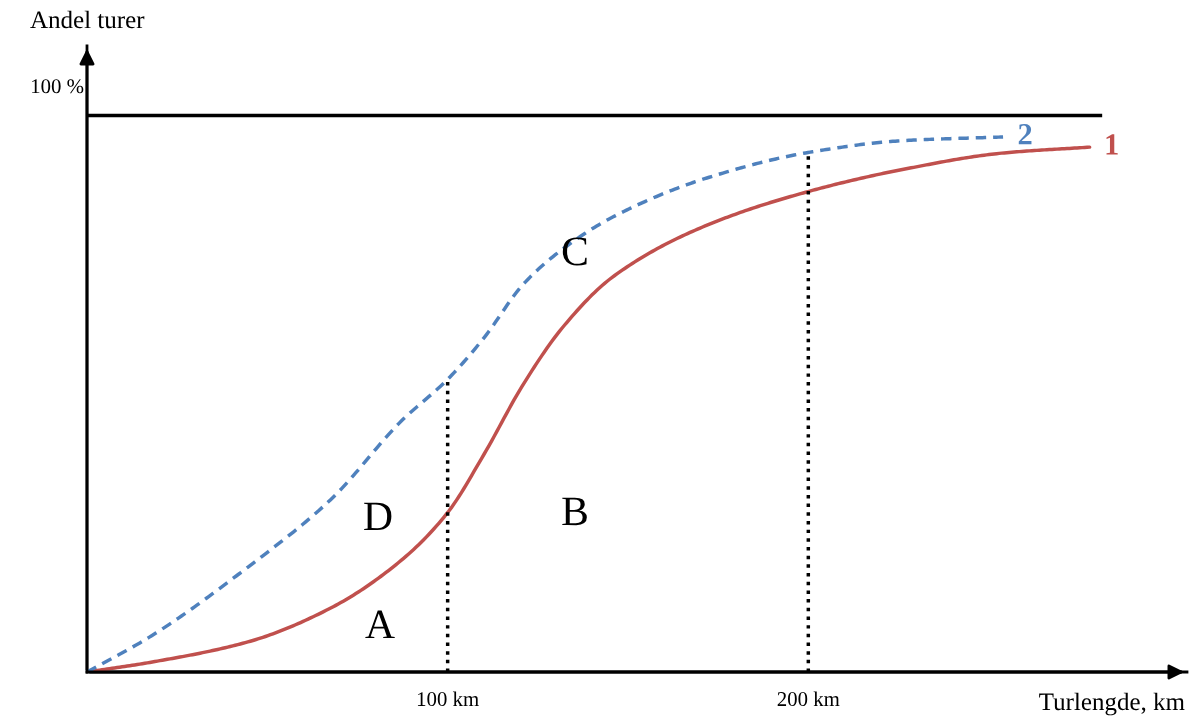  Describe the element at coordinates (58, 86) in the screenshot. I see `text: 100 %` at that location.